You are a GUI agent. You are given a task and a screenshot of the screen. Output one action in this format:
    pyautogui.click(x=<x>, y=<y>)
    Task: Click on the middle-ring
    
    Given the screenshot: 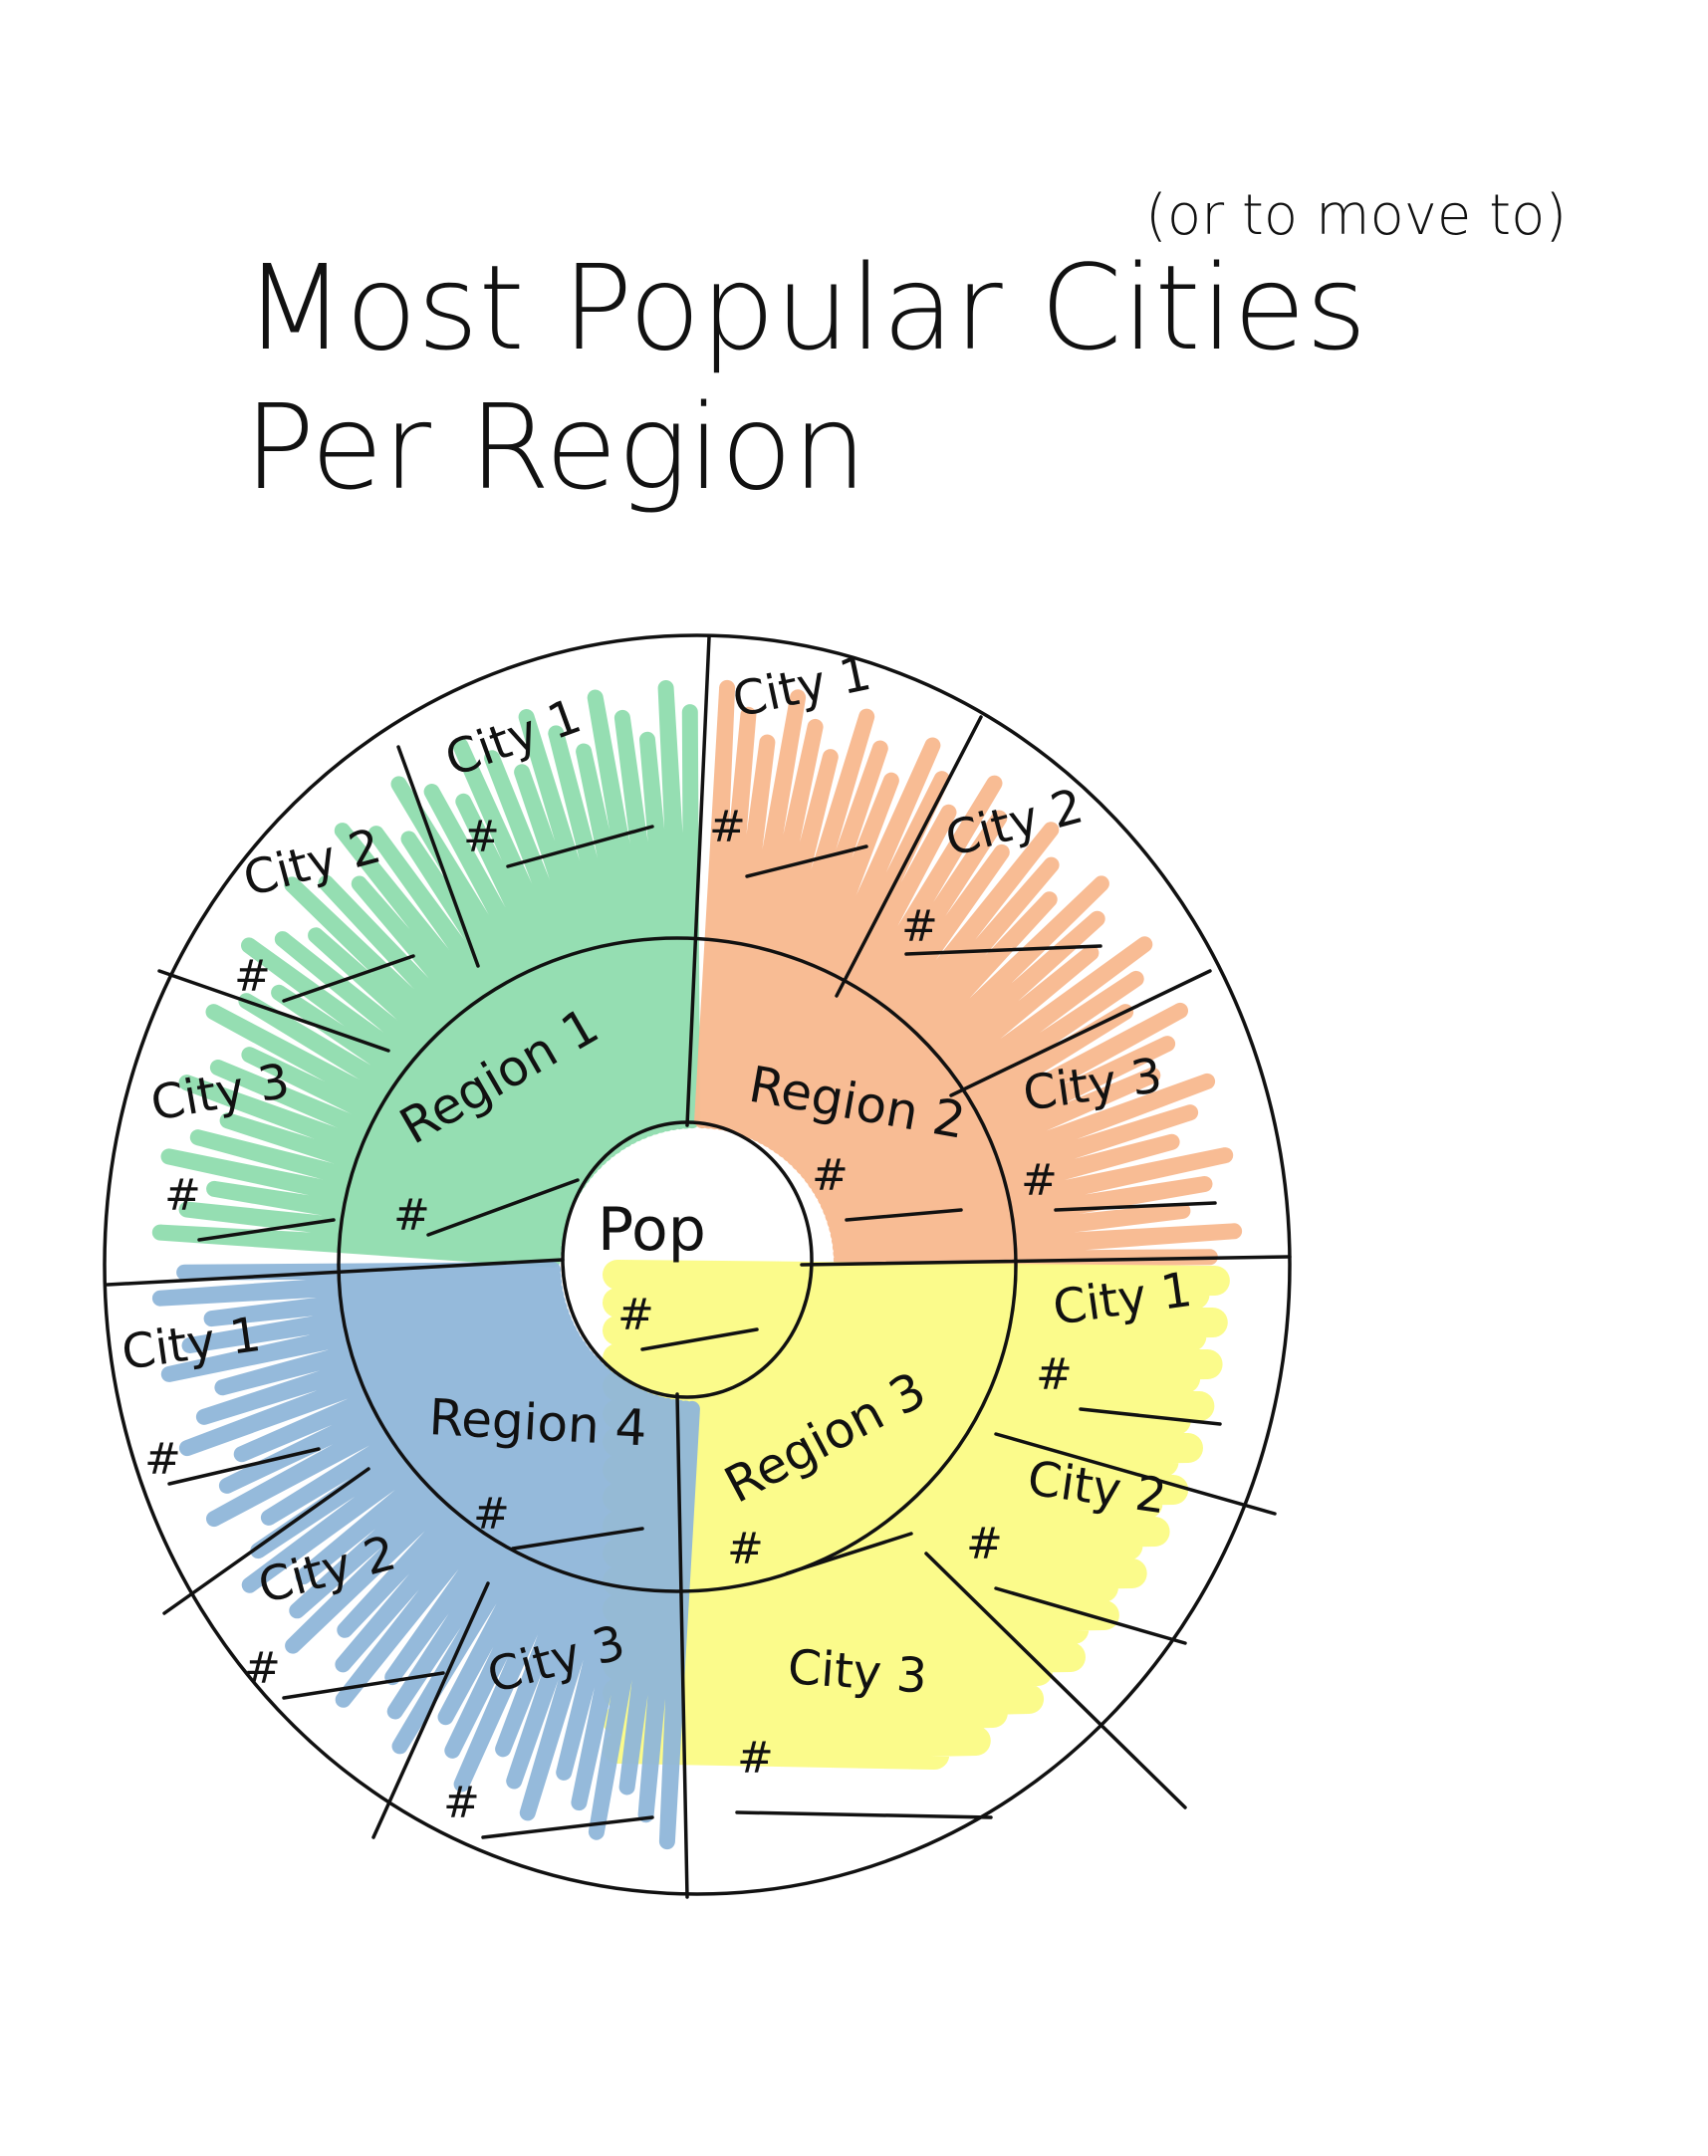 What is the action you would take?
    pyautogui.click(x=677, y=1264)
    